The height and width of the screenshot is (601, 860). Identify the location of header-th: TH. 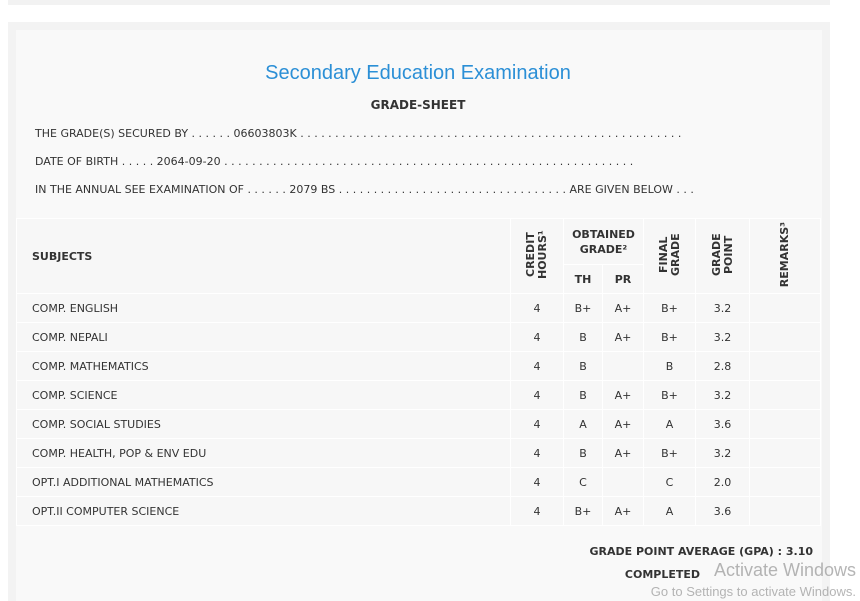
(583, 279).